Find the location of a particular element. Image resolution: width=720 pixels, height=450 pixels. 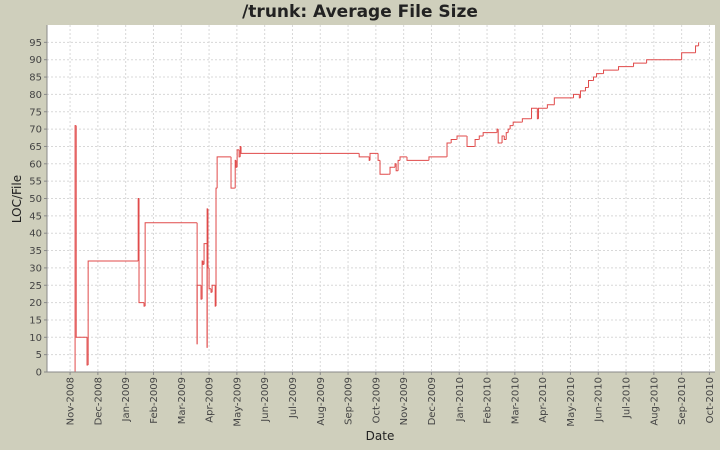

x-tick-label: Jun-2010 is located at coordinates (599, 400).